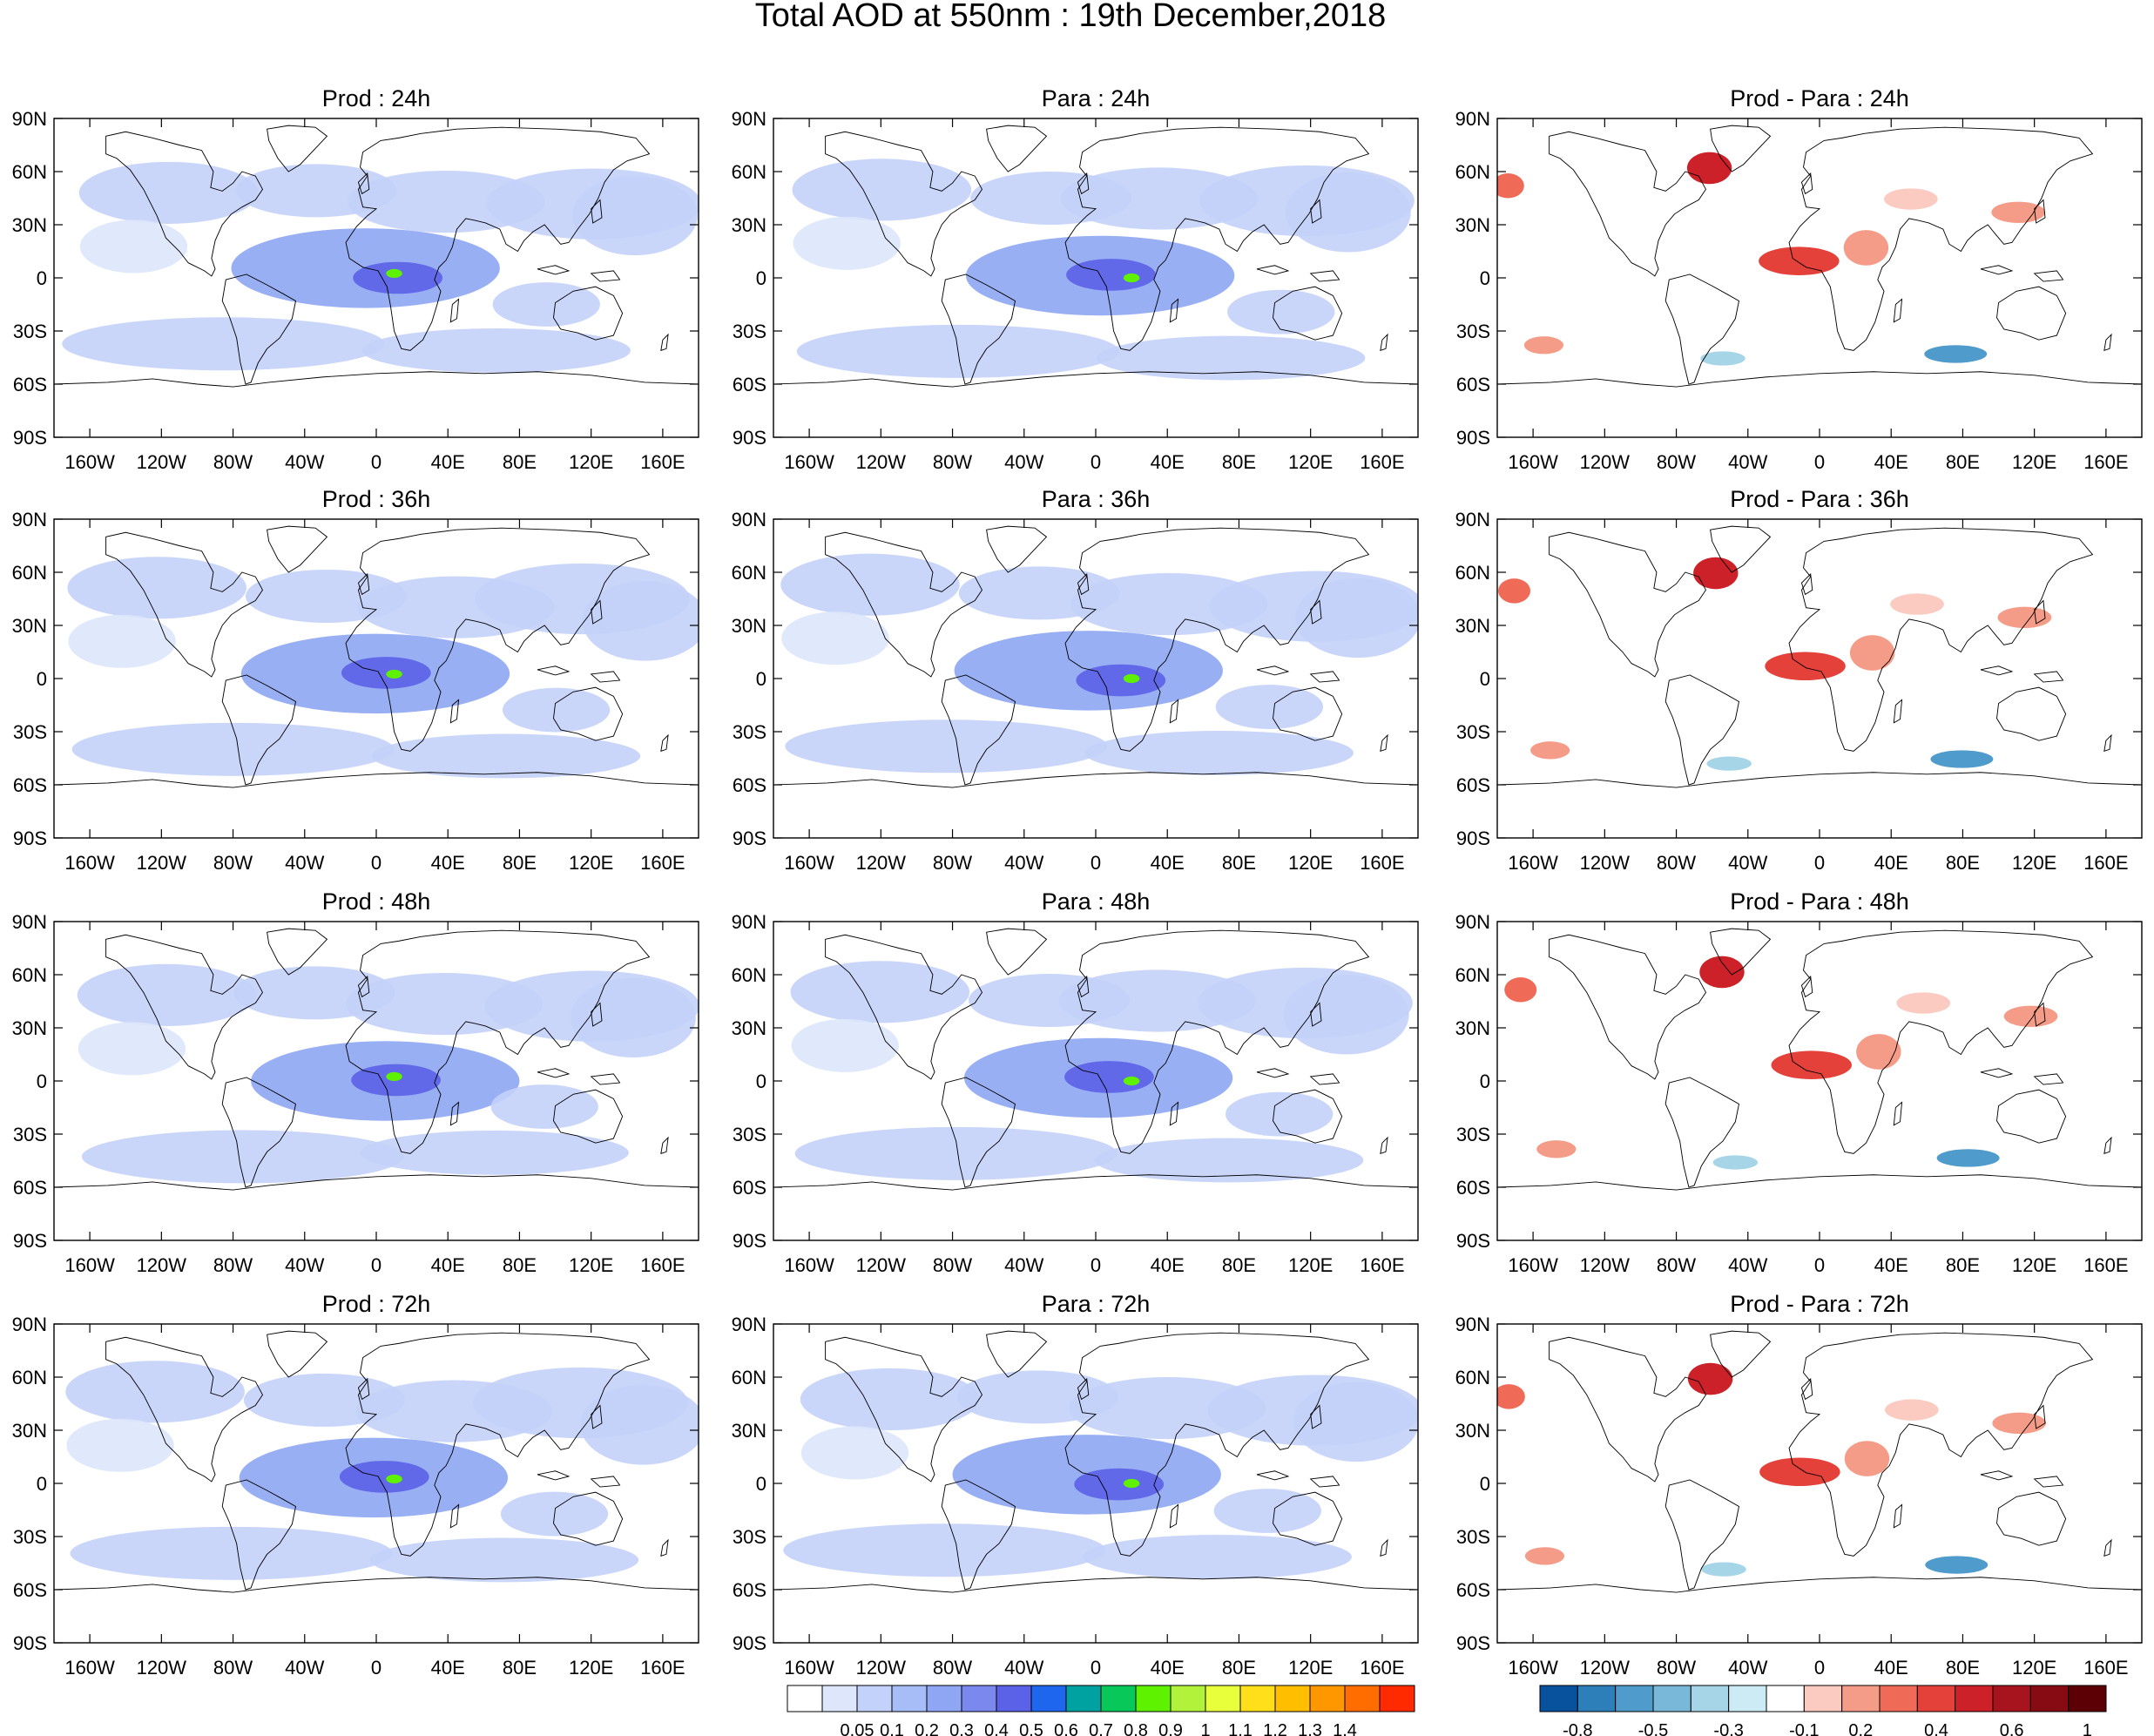  What do you see at coordinates (1170, 1728) in the screenshot?
I see `colorbar-label: 0.9` at bounding box center [1170, 1728].